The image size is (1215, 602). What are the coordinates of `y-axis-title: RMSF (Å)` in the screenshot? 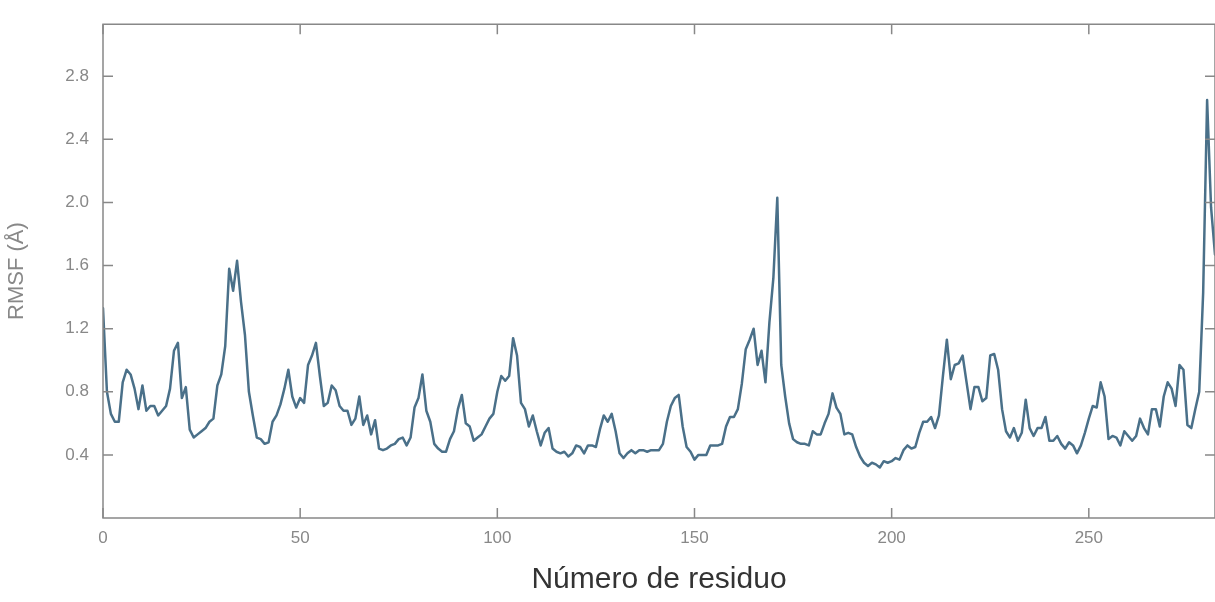 It's located at (16, 271).